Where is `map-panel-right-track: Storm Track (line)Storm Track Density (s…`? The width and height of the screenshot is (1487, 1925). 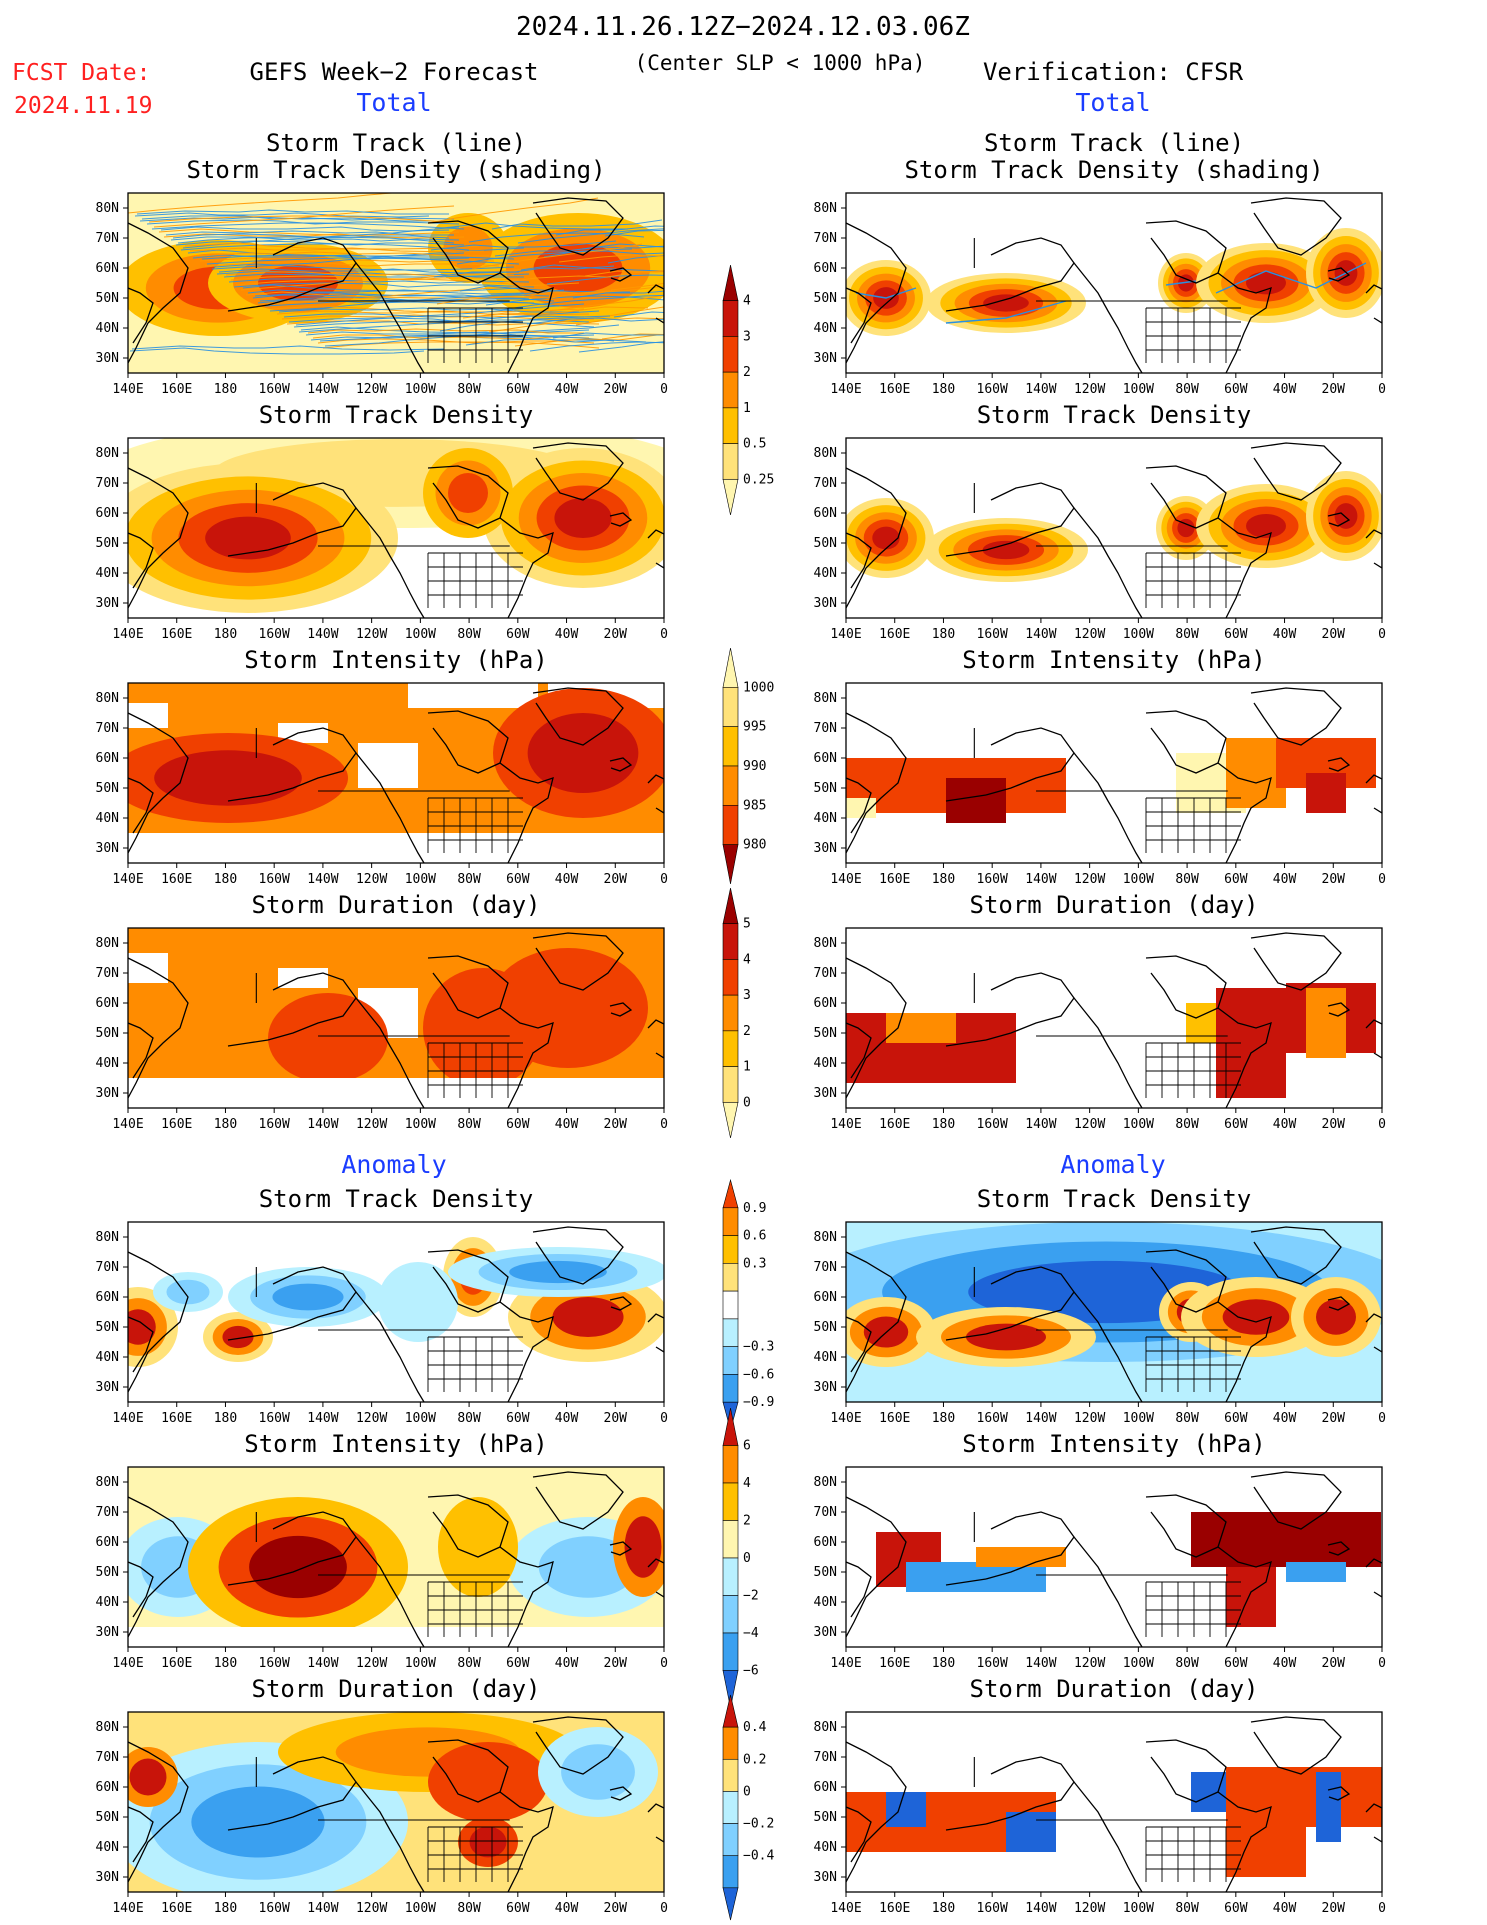
map-panel-right-track: Storm Track (line)Storm Track Density (s… is located at coordinates (1100, 263).